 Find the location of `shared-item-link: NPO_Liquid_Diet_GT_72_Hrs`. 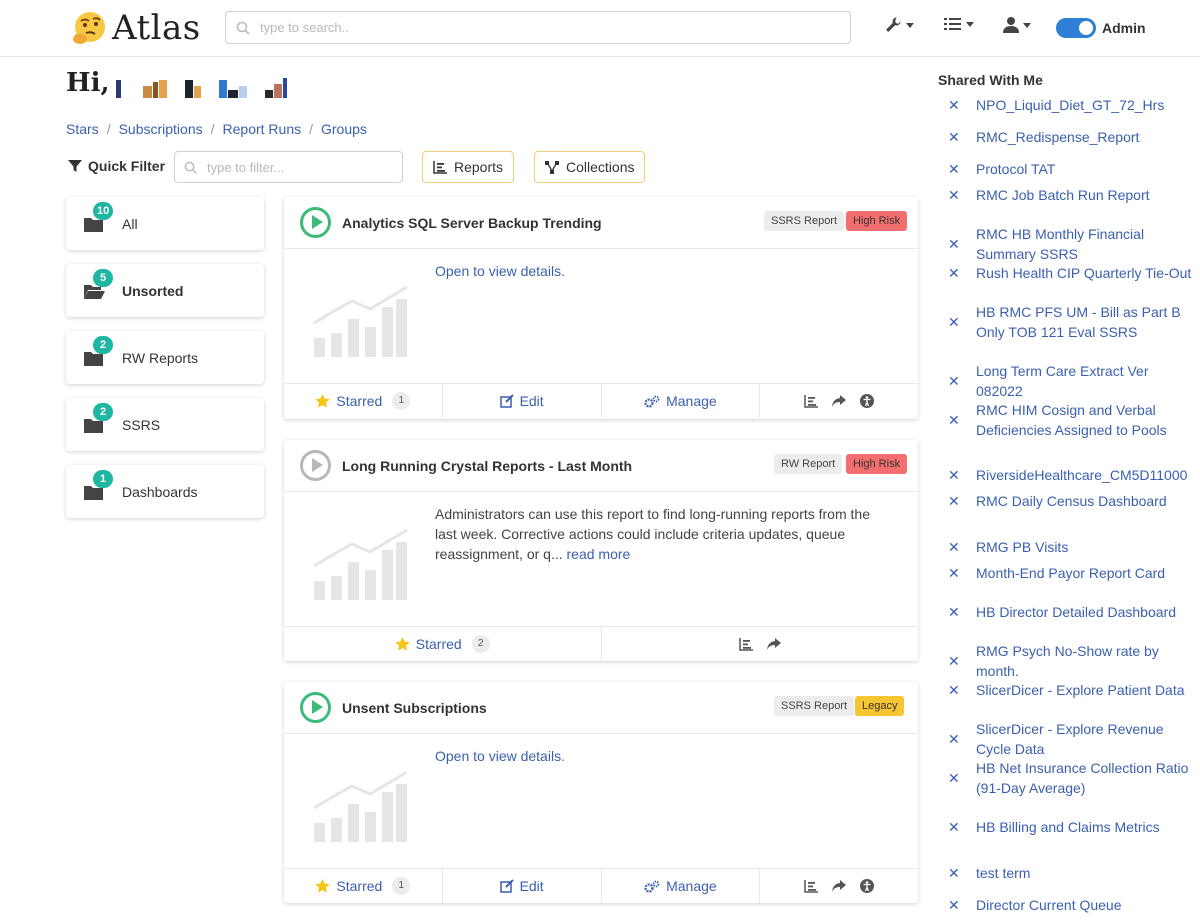

shared-item-link: NPO_Liquid_Diet_GT_72_Hrs is located at coordinates (1070, 105).